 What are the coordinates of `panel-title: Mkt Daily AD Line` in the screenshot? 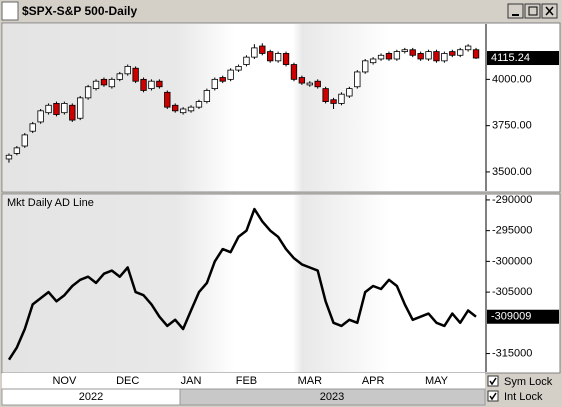 It's located at (50, 203).